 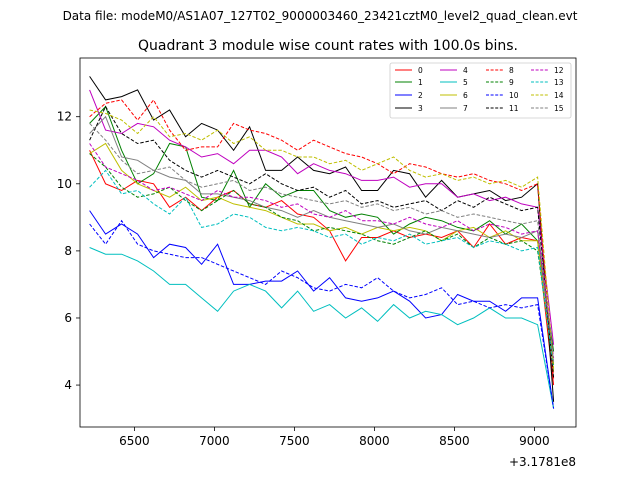 What do you see at coordinates (64, 184) in the screenshot?
I see `y-tick-label: 10` at bounding box center [64, 184].